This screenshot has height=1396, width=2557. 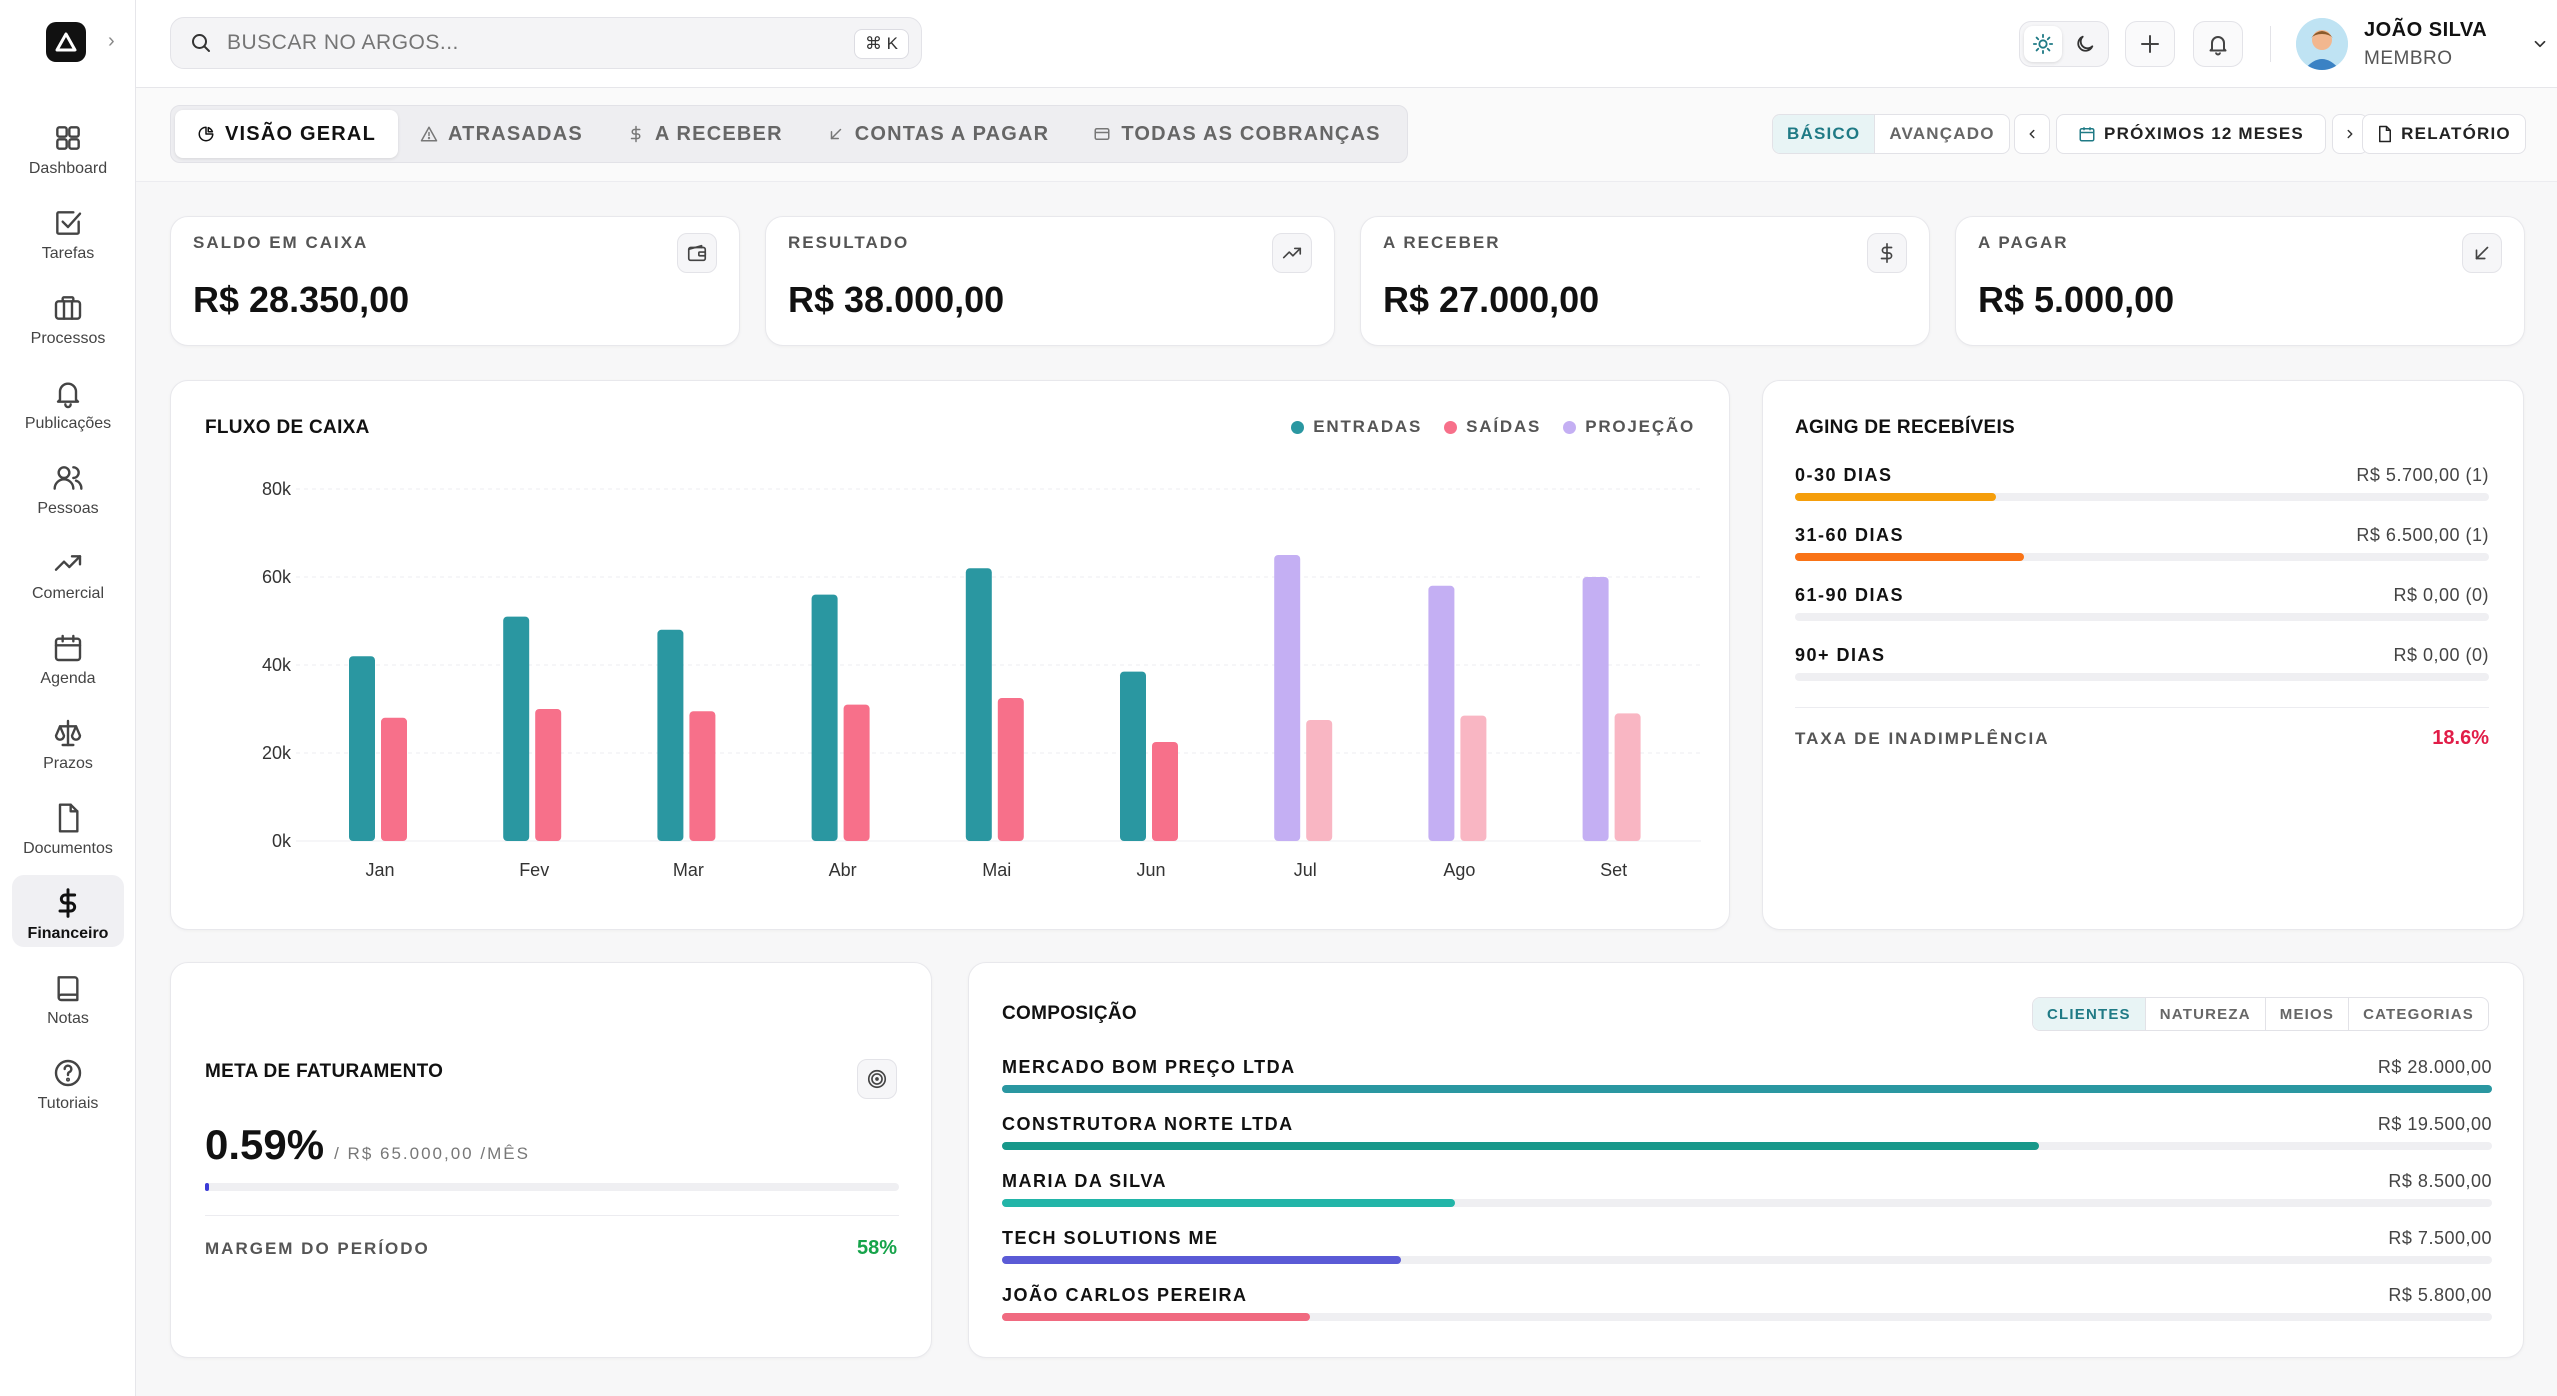 I want to click on briefcase-icon, so click(x=68, y=308).